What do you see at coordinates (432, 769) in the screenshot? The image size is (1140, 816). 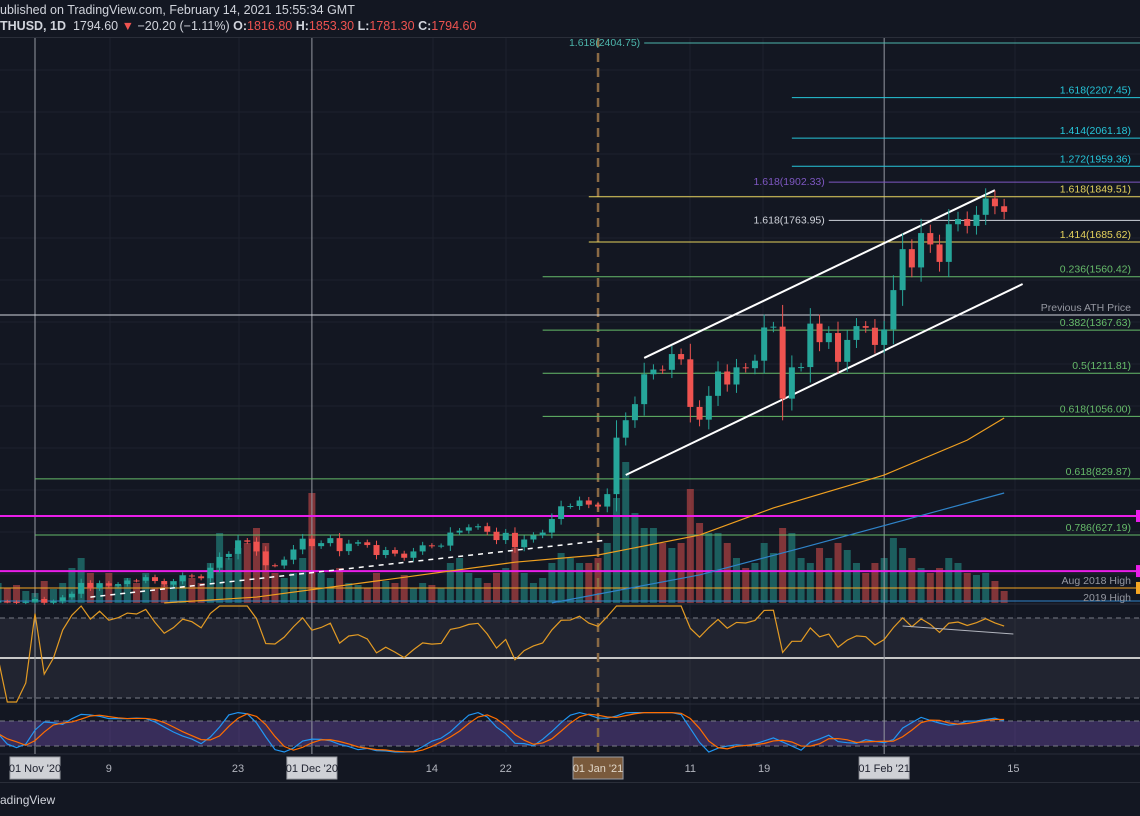 I see `date-tick-label: 14` at bounding box center [432, 769].